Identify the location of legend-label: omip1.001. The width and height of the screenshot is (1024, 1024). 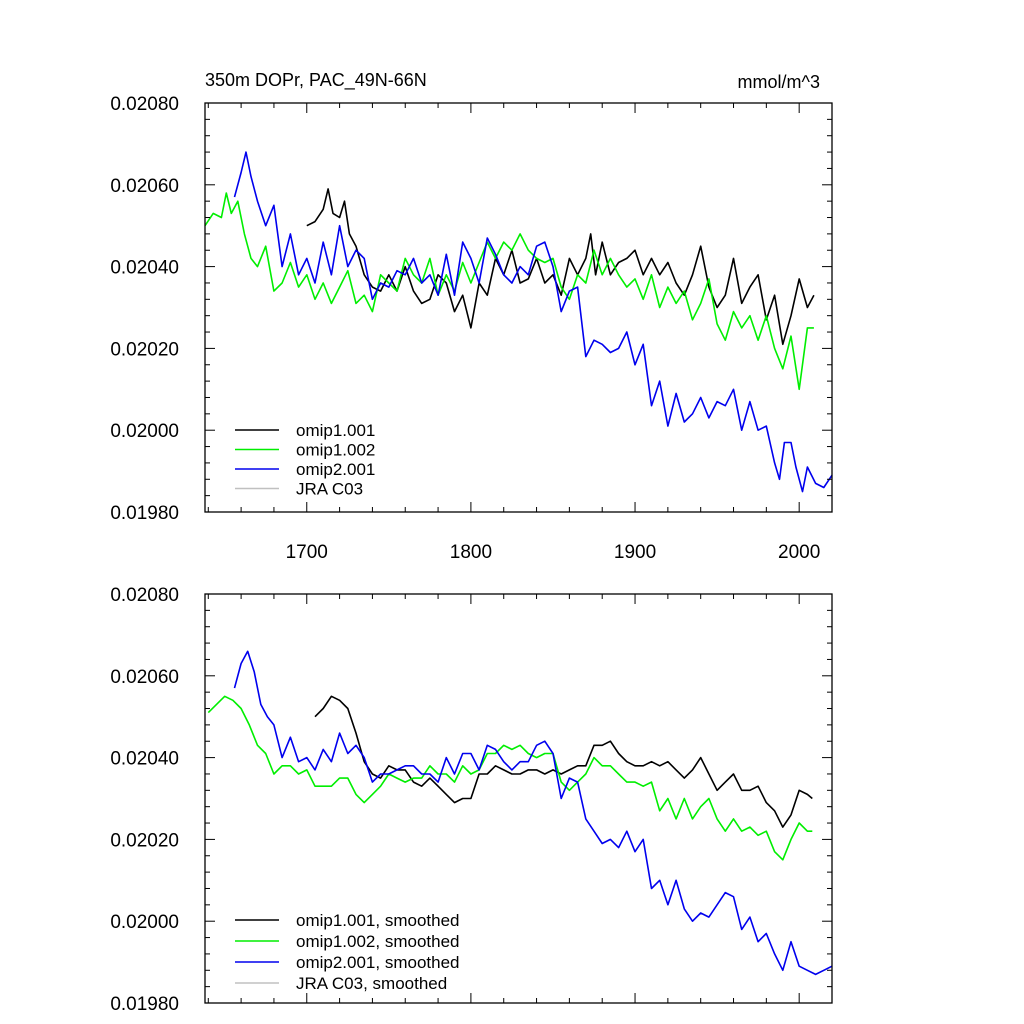
(335, 430).